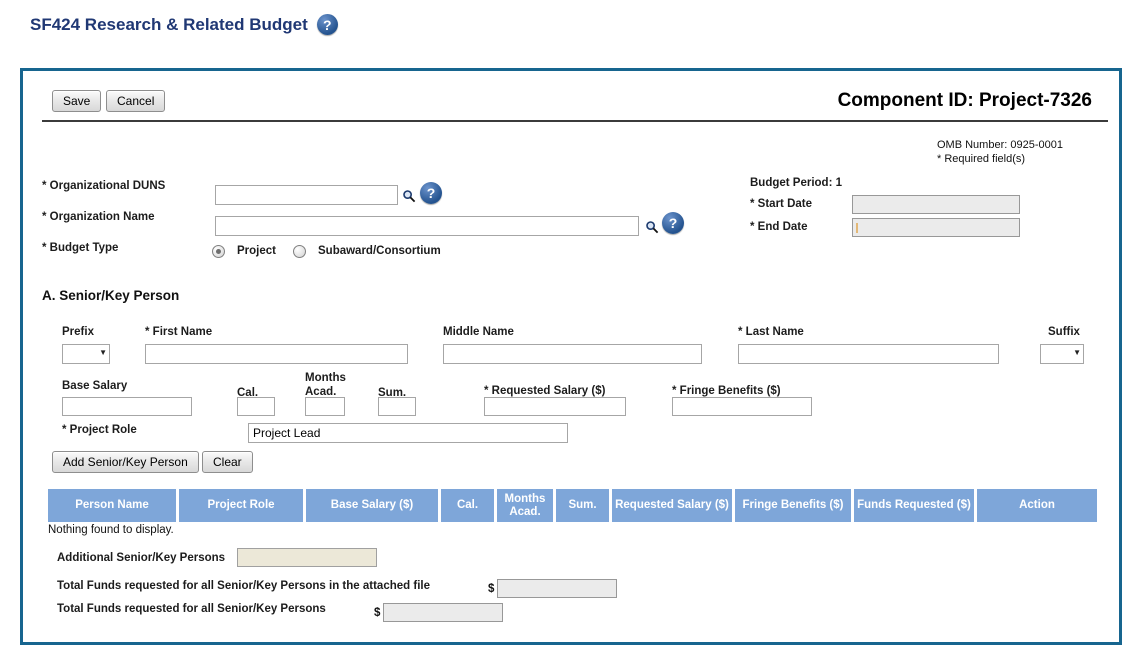 The width and height of the screenshot is (1144, 652). Describe the element at coordinates (408, 433) in the screenshot. I see `project-role-input` at that location.